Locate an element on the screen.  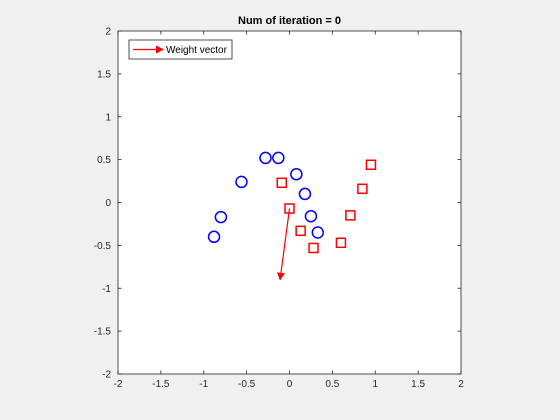
x-tick-label: -1.5 is located at coordinates (161, 384).